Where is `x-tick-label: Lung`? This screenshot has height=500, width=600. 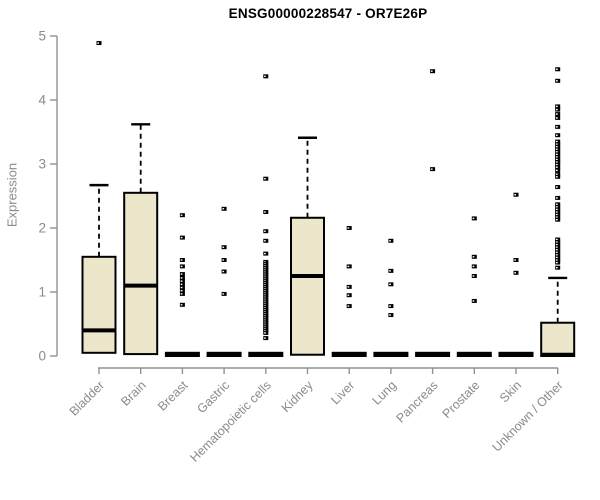 x-tick-label: Lung is located at coordinates (384, 393).